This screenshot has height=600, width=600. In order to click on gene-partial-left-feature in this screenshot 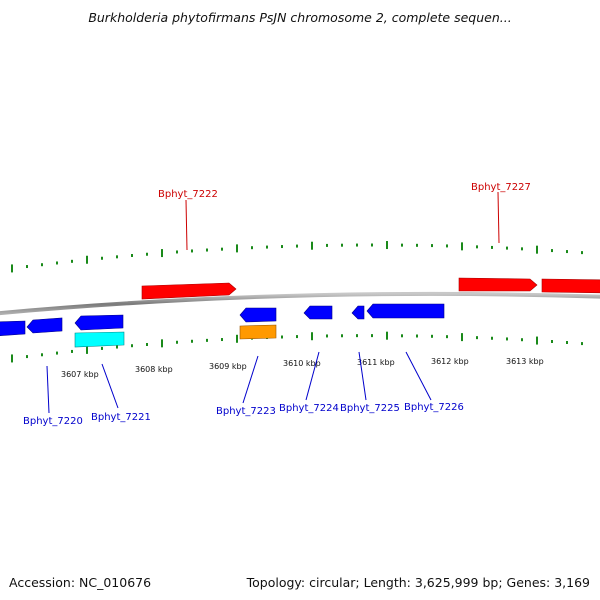, I will do `click(13, 328)`.